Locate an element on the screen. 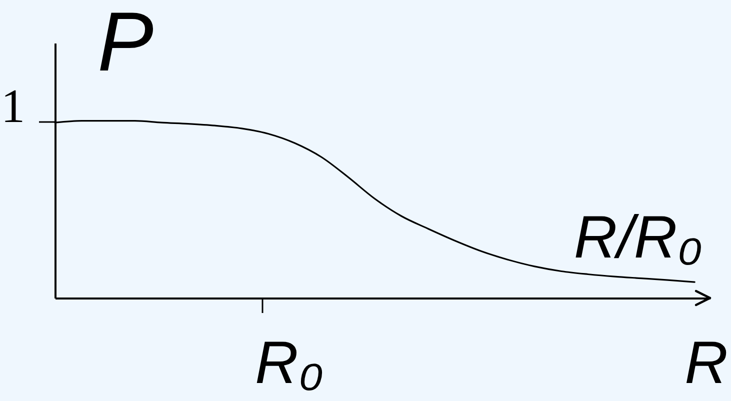 The image size is (731, 401). text: 1 is located at coordinates (13, 106).